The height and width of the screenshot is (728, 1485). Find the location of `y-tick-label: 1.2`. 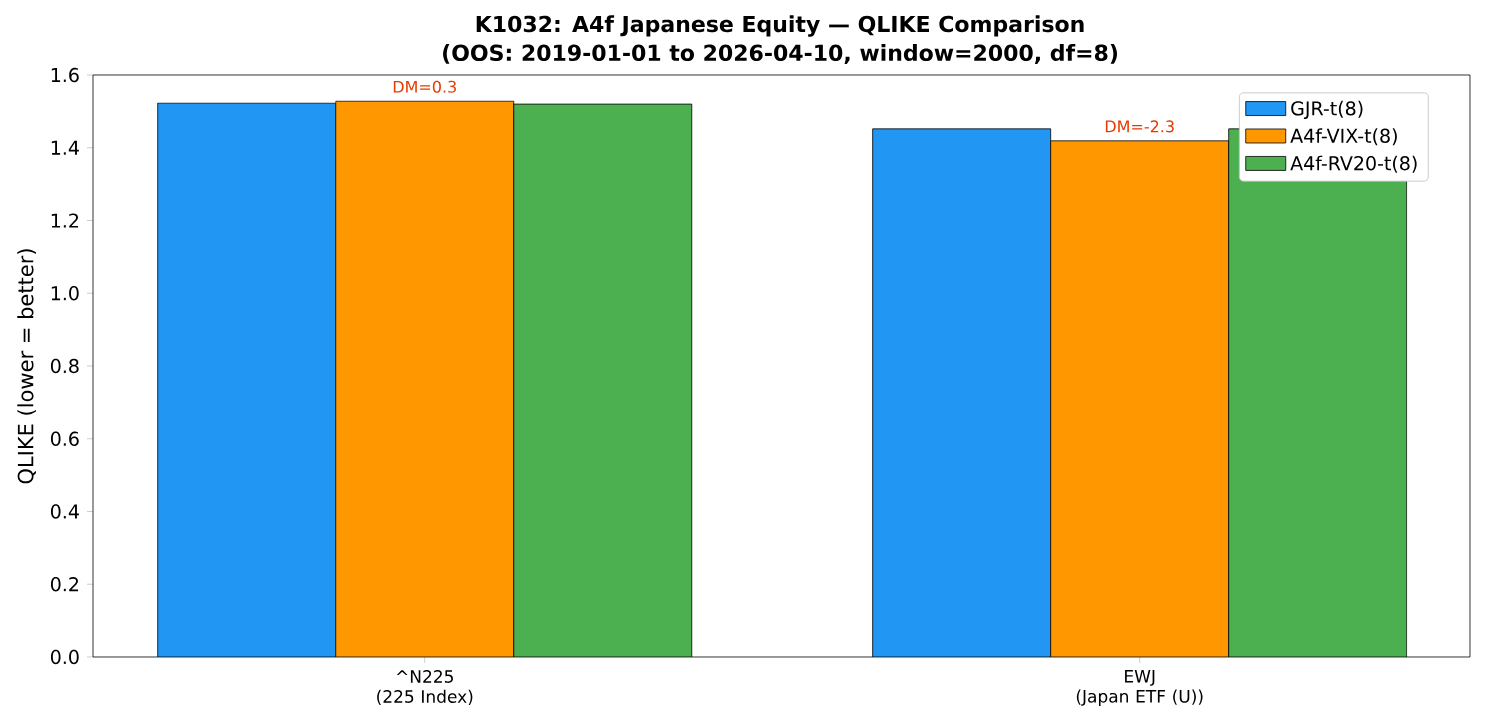

y-tick-label: 1.2 is located at coordinates (65, 220).